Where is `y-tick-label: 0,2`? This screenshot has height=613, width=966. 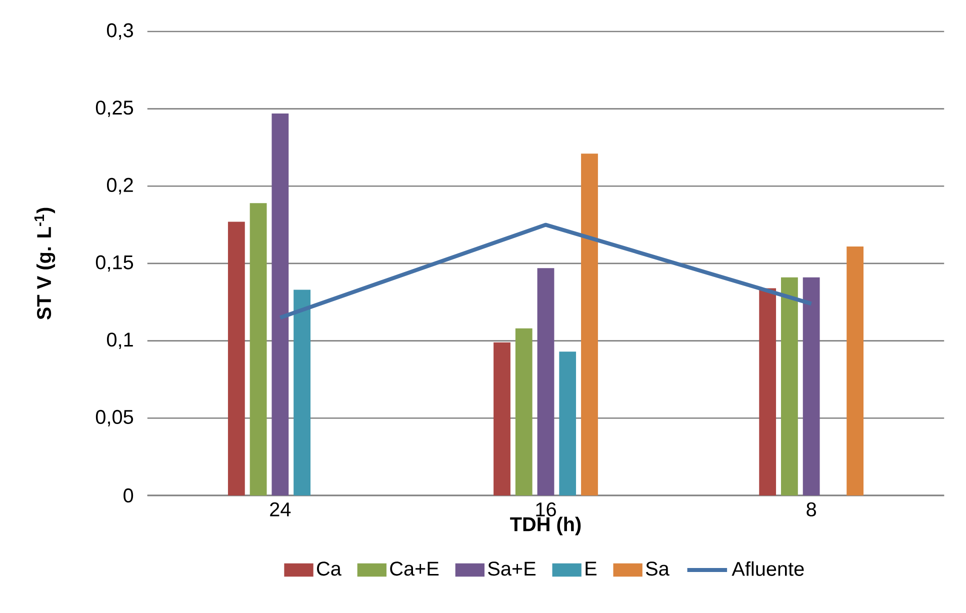
y-tick-label: 0,2 is located at coordinates (119, 186).